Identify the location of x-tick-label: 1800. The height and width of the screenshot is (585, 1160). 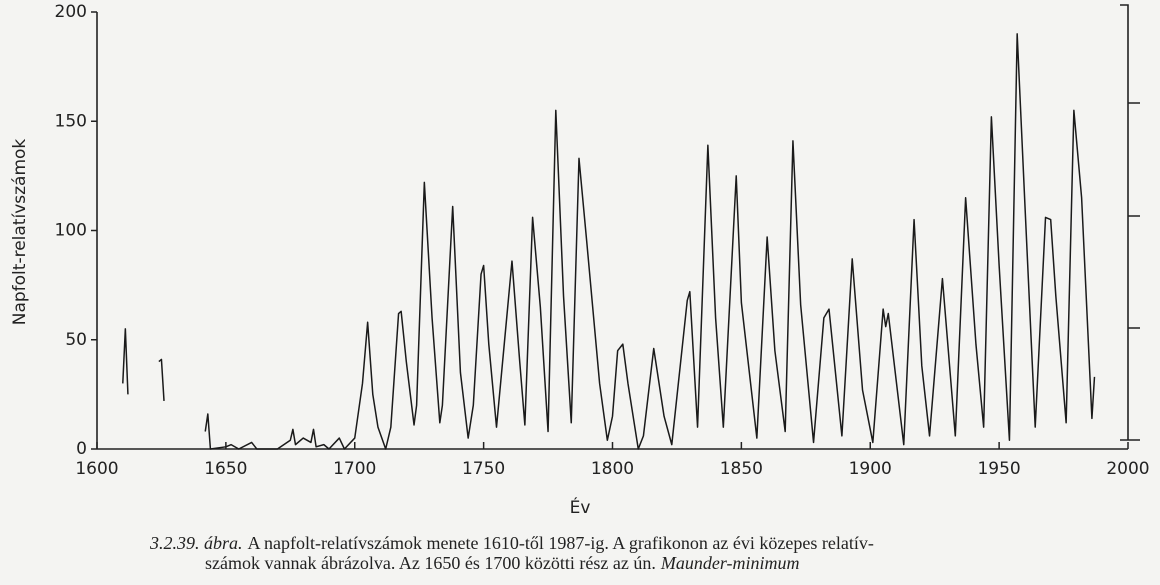
(612, 469).